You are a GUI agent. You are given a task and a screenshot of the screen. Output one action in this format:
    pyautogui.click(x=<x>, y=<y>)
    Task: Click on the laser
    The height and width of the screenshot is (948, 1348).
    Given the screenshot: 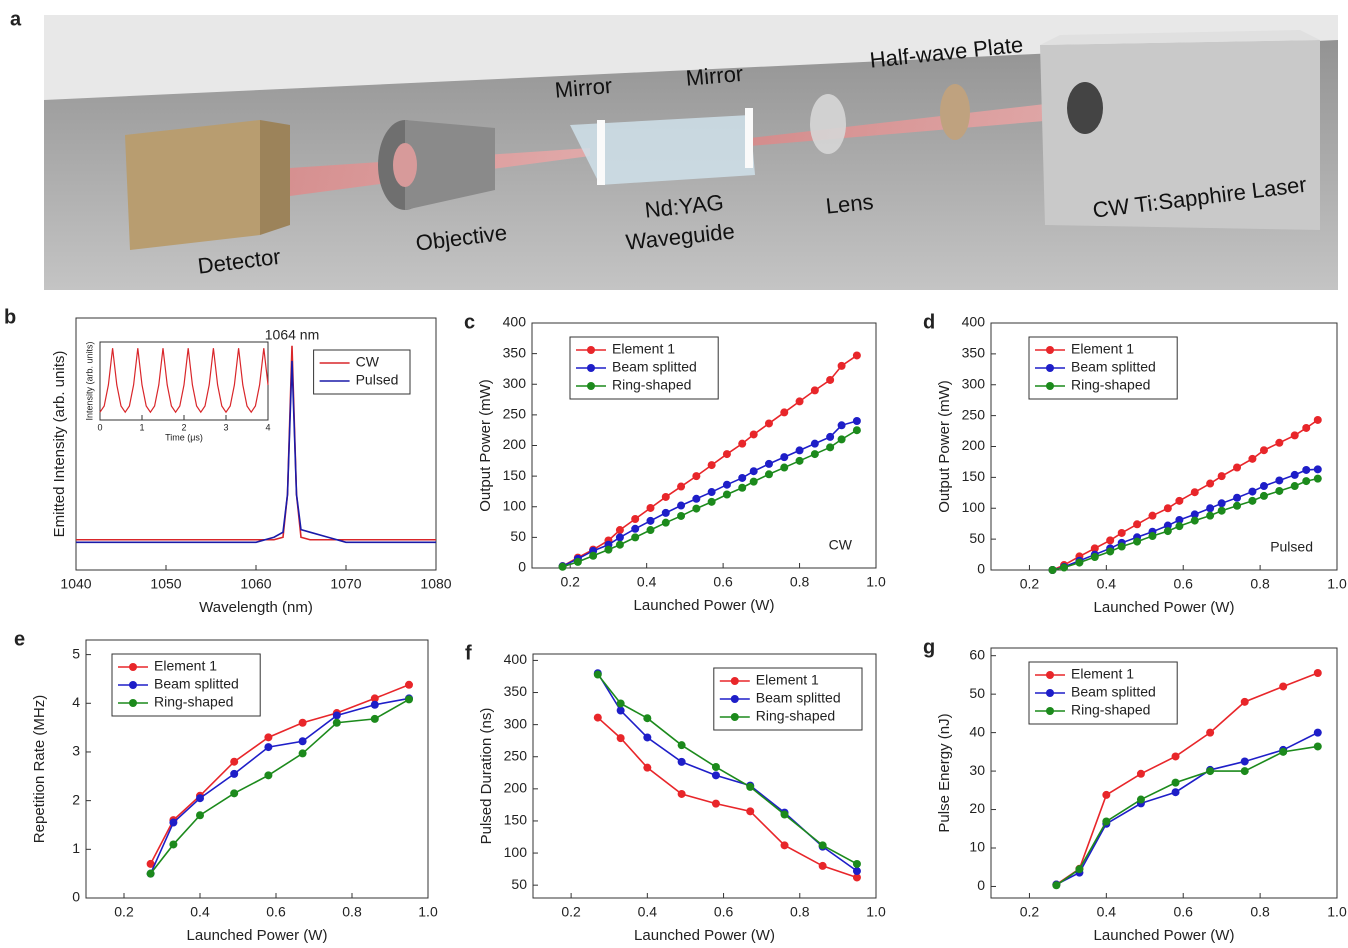 What is the action you would take?
    pyautogui.click(x=1180, y=37)
    